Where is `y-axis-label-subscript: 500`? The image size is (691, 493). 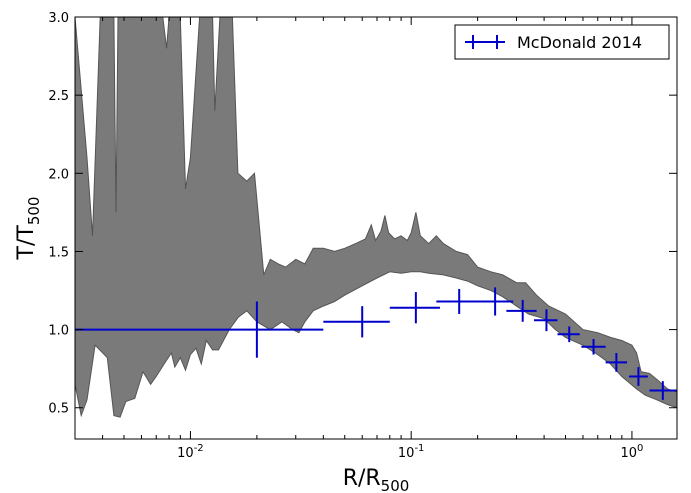 y-axis-label-subscript: 500 is located at coordinates (34, 211).